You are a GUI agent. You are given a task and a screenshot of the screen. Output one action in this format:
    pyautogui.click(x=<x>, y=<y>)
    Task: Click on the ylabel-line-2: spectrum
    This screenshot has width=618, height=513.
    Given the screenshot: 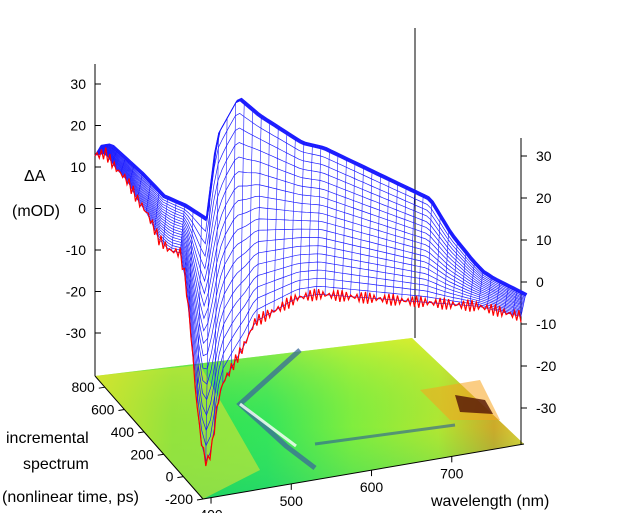 What is the action you would take?
    pyautogui.click(x=56, y=464)
    